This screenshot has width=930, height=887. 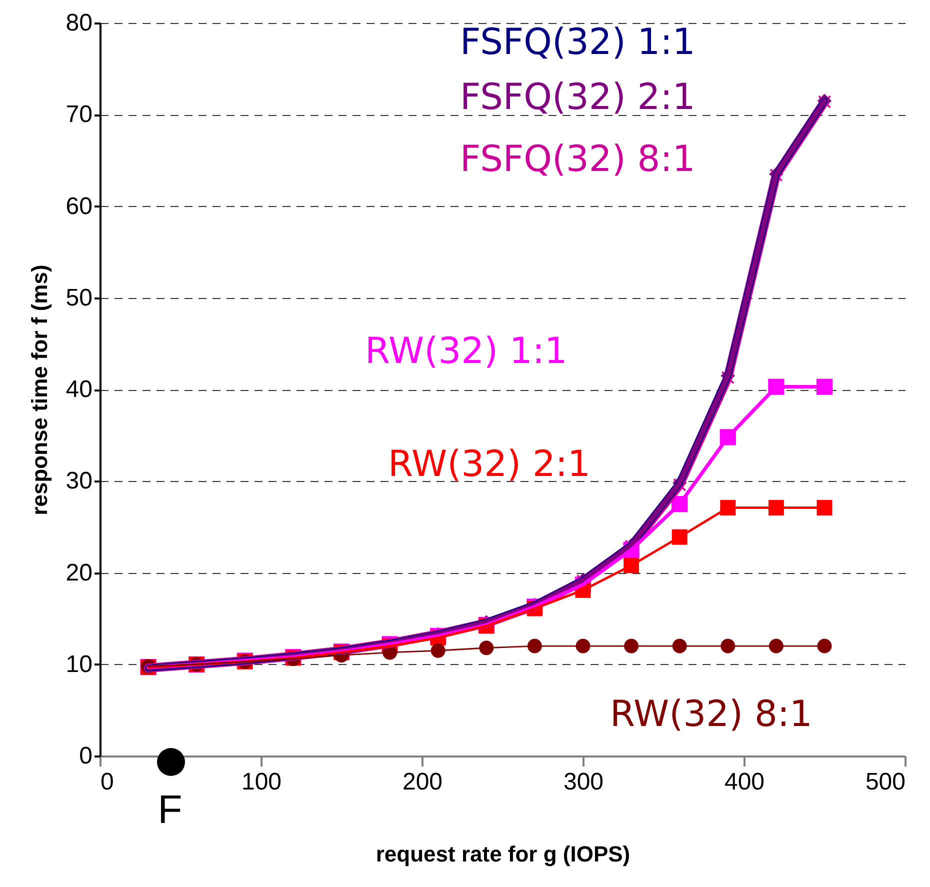 What do you see at coordinates (578, 159) in the screenshot?
I see `text: FSFQ(32) 8:1` at bounding box center [578, 159].